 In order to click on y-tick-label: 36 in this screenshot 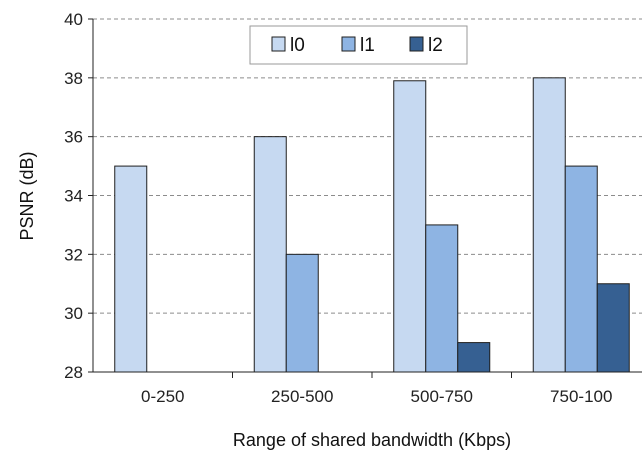, I will do `click(73, 137)`.